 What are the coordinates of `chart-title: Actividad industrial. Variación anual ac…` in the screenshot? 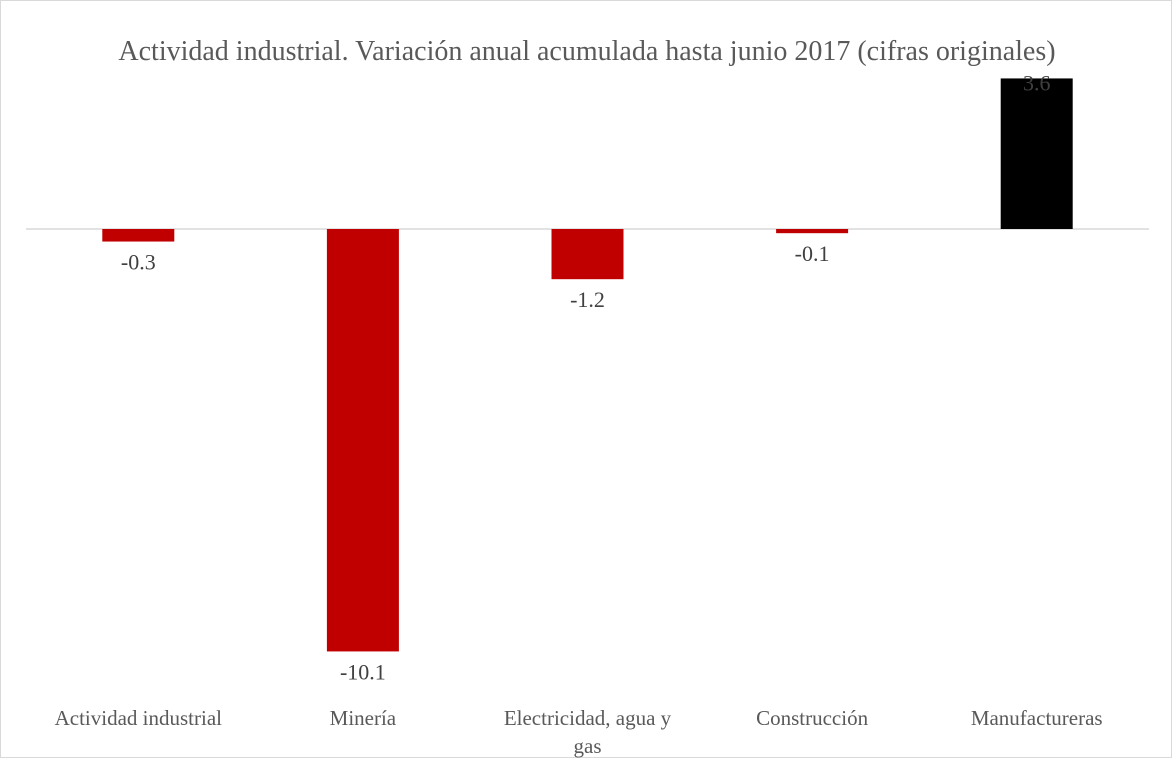 It's located at (587, 51).